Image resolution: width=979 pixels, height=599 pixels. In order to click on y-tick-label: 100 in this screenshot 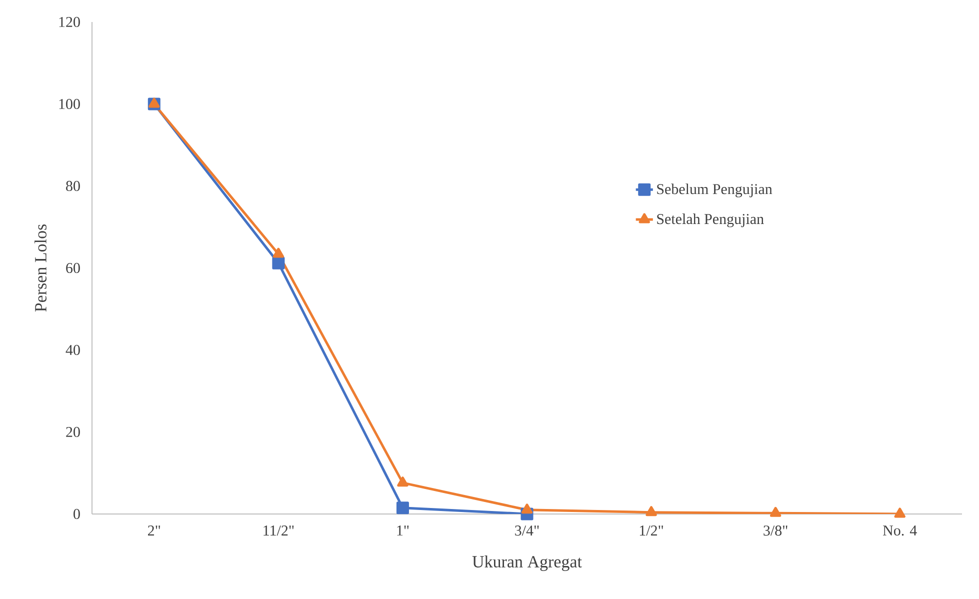, I will do `click(69, 104)`.